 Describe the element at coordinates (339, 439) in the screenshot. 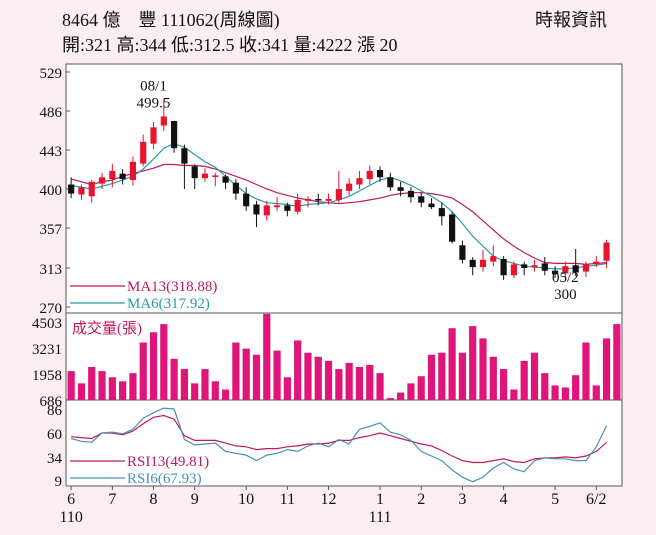

I see `rsi13-line` at that location.